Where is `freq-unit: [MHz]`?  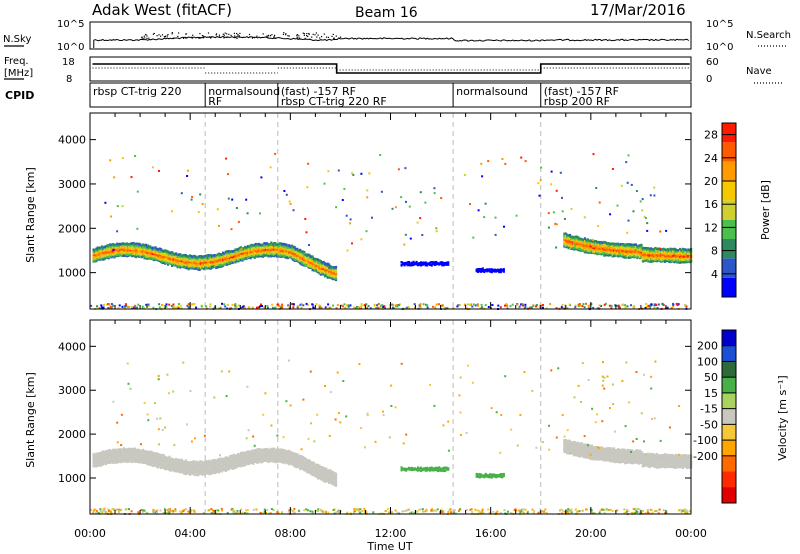 freq-unit: [MHz] is located at coordinates (18, 73).